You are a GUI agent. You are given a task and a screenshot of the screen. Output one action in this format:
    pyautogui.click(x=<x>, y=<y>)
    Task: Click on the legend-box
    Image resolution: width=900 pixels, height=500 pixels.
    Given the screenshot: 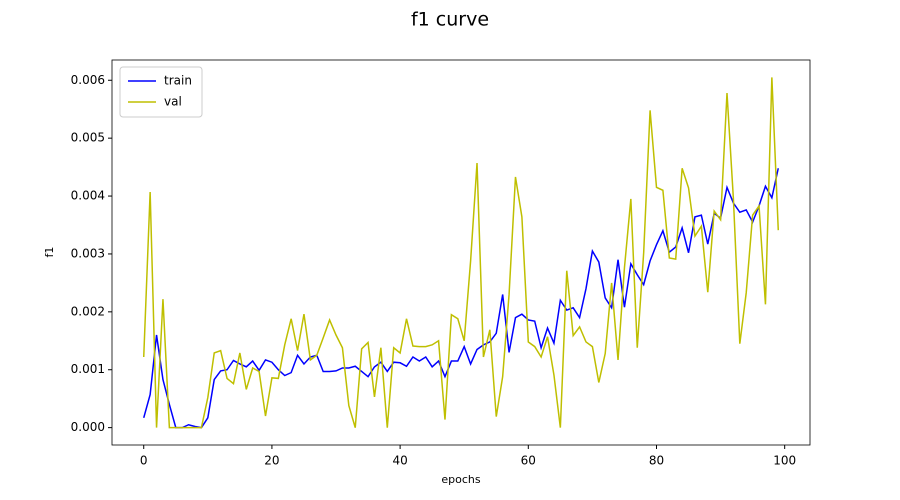 What is the action you would take?
    pyautogui.click(x=161, y=92)
    